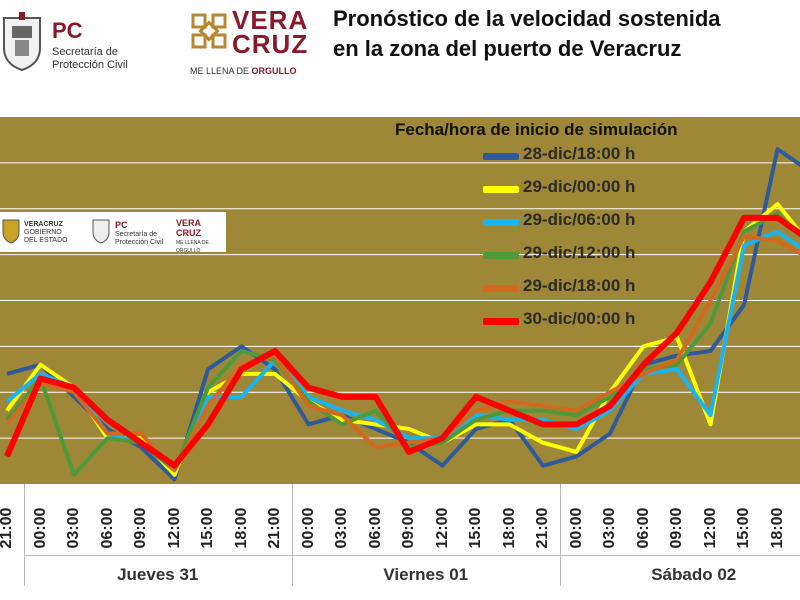  I want to click on inset-pc-shield-icon, so click(101, 231).